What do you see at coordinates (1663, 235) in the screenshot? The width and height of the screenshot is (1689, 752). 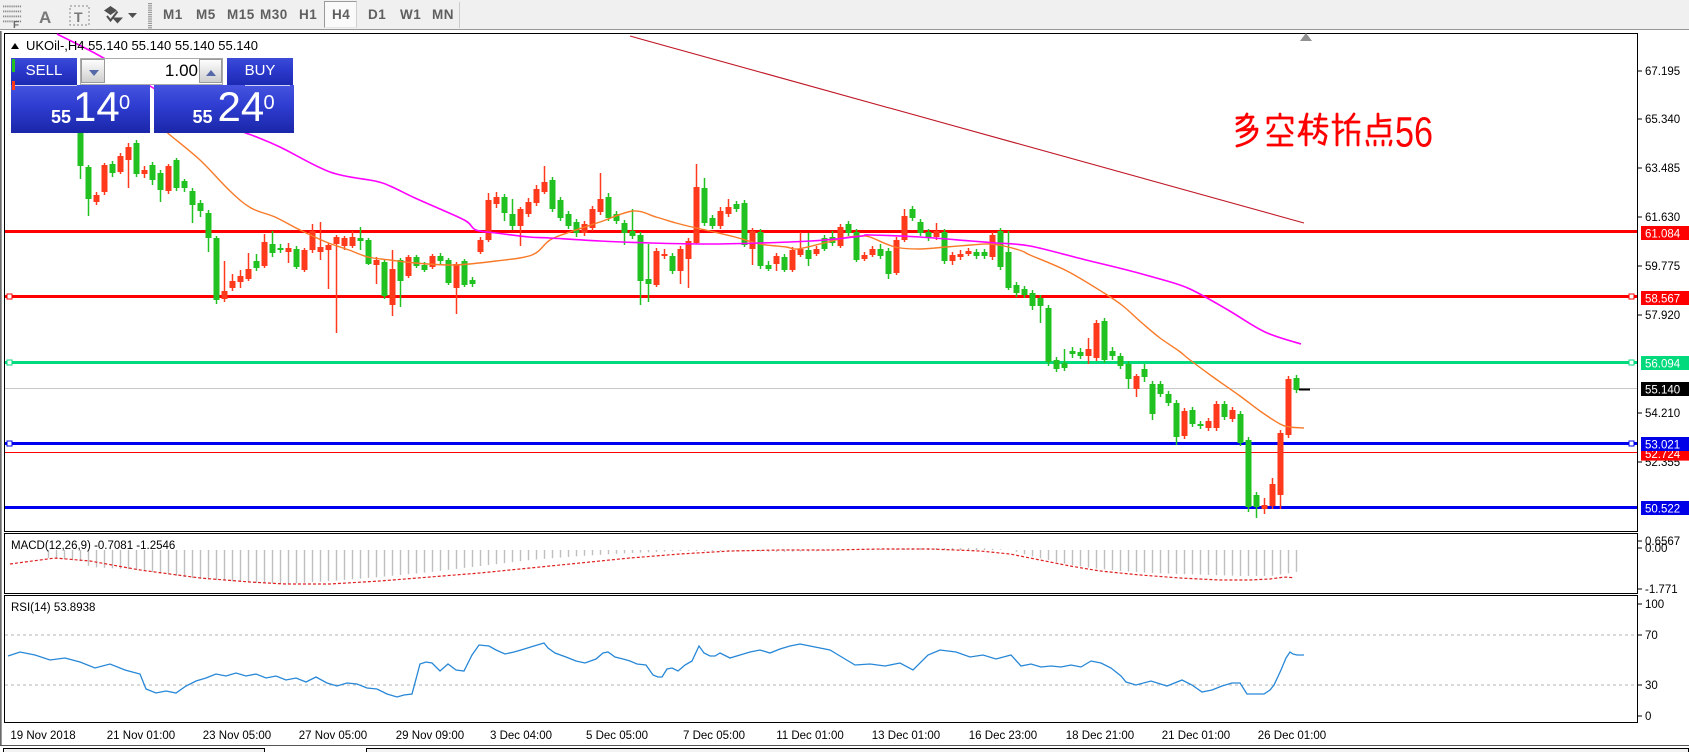 I see `svg-text: 61.084` at bounding box center [1663, 235].